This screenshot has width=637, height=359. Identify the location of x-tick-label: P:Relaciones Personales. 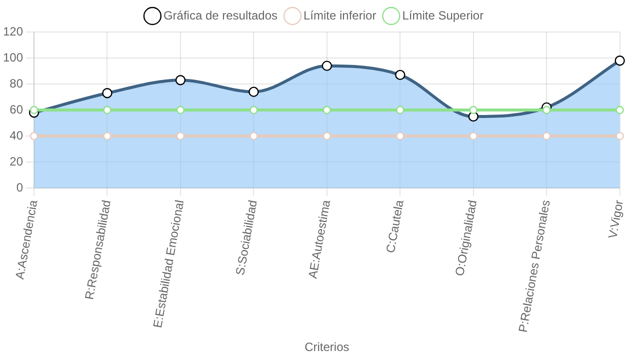
(534, 266).